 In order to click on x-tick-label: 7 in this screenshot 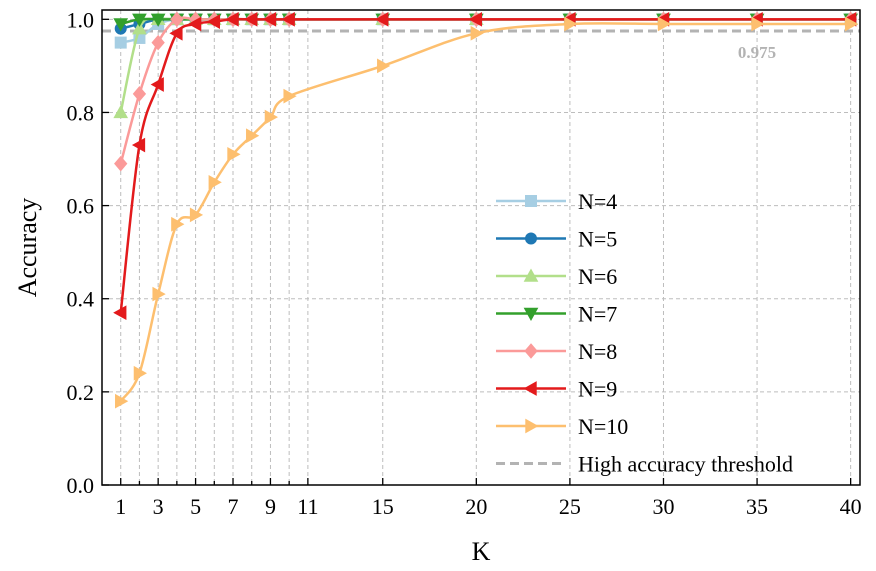, I will do `click(233, 506)`.